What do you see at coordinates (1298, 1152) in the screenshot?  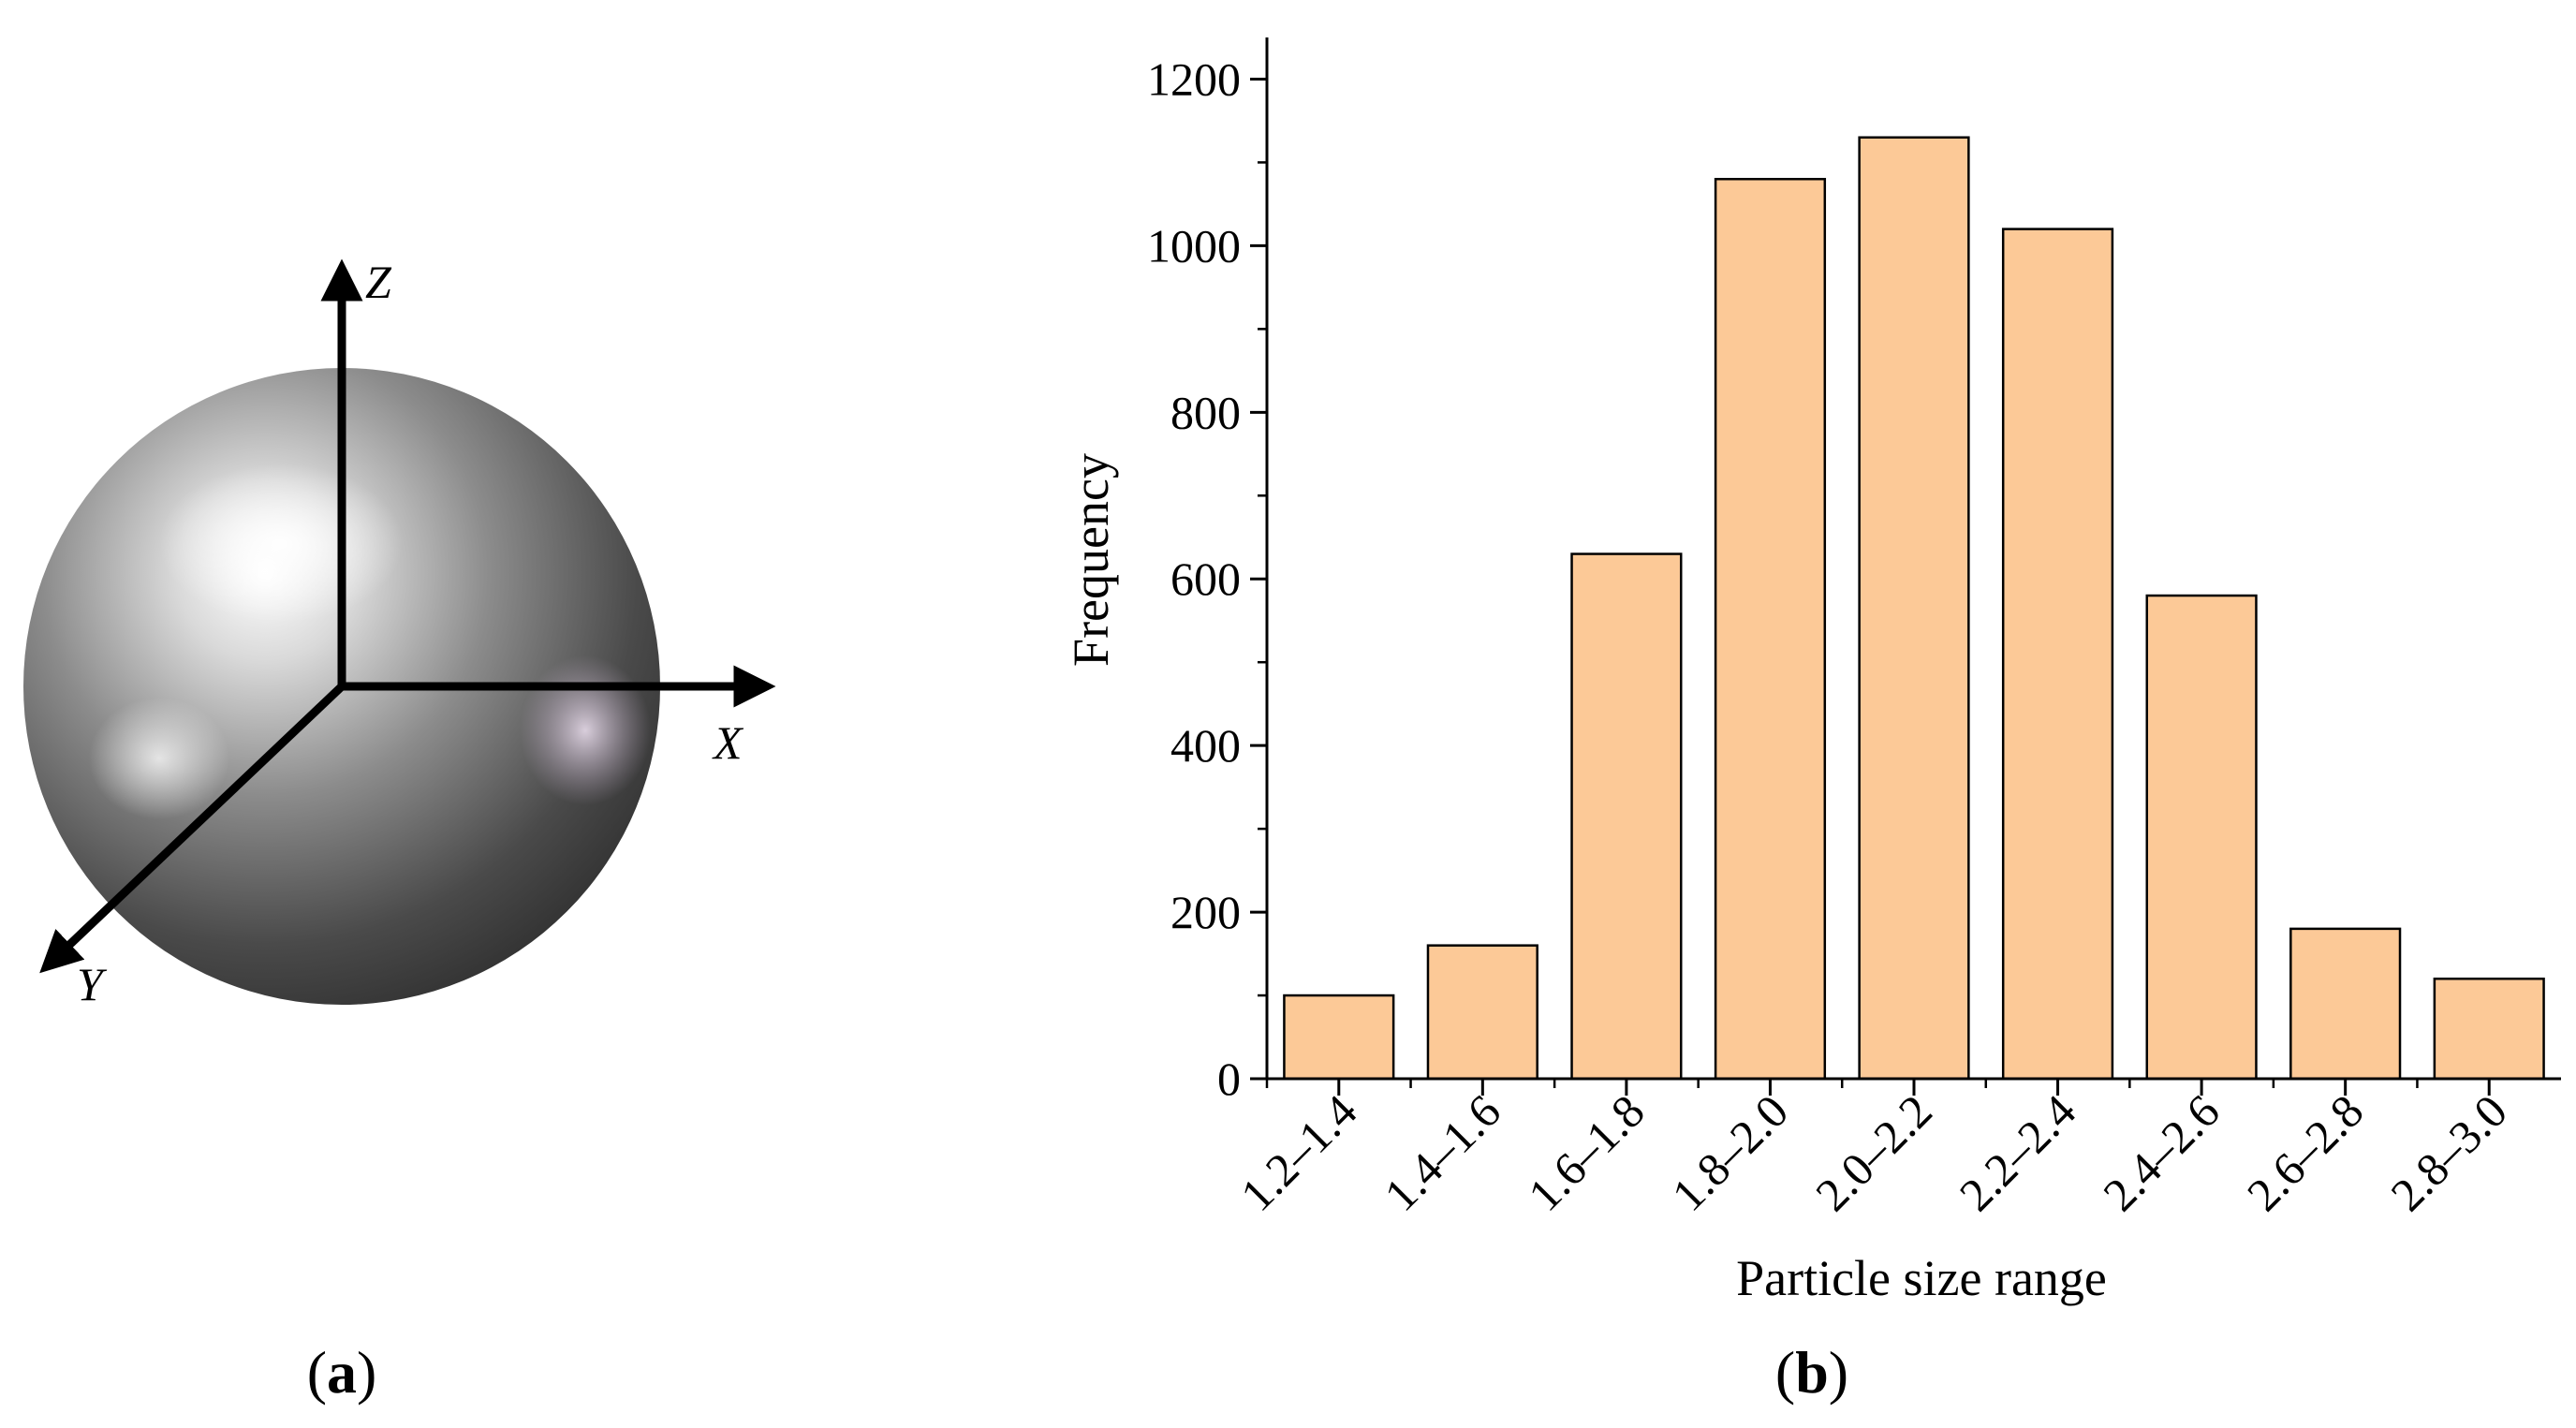 I see `x-tick-label-0: 1.2–1.4` at bounding box center [1298, 1152].